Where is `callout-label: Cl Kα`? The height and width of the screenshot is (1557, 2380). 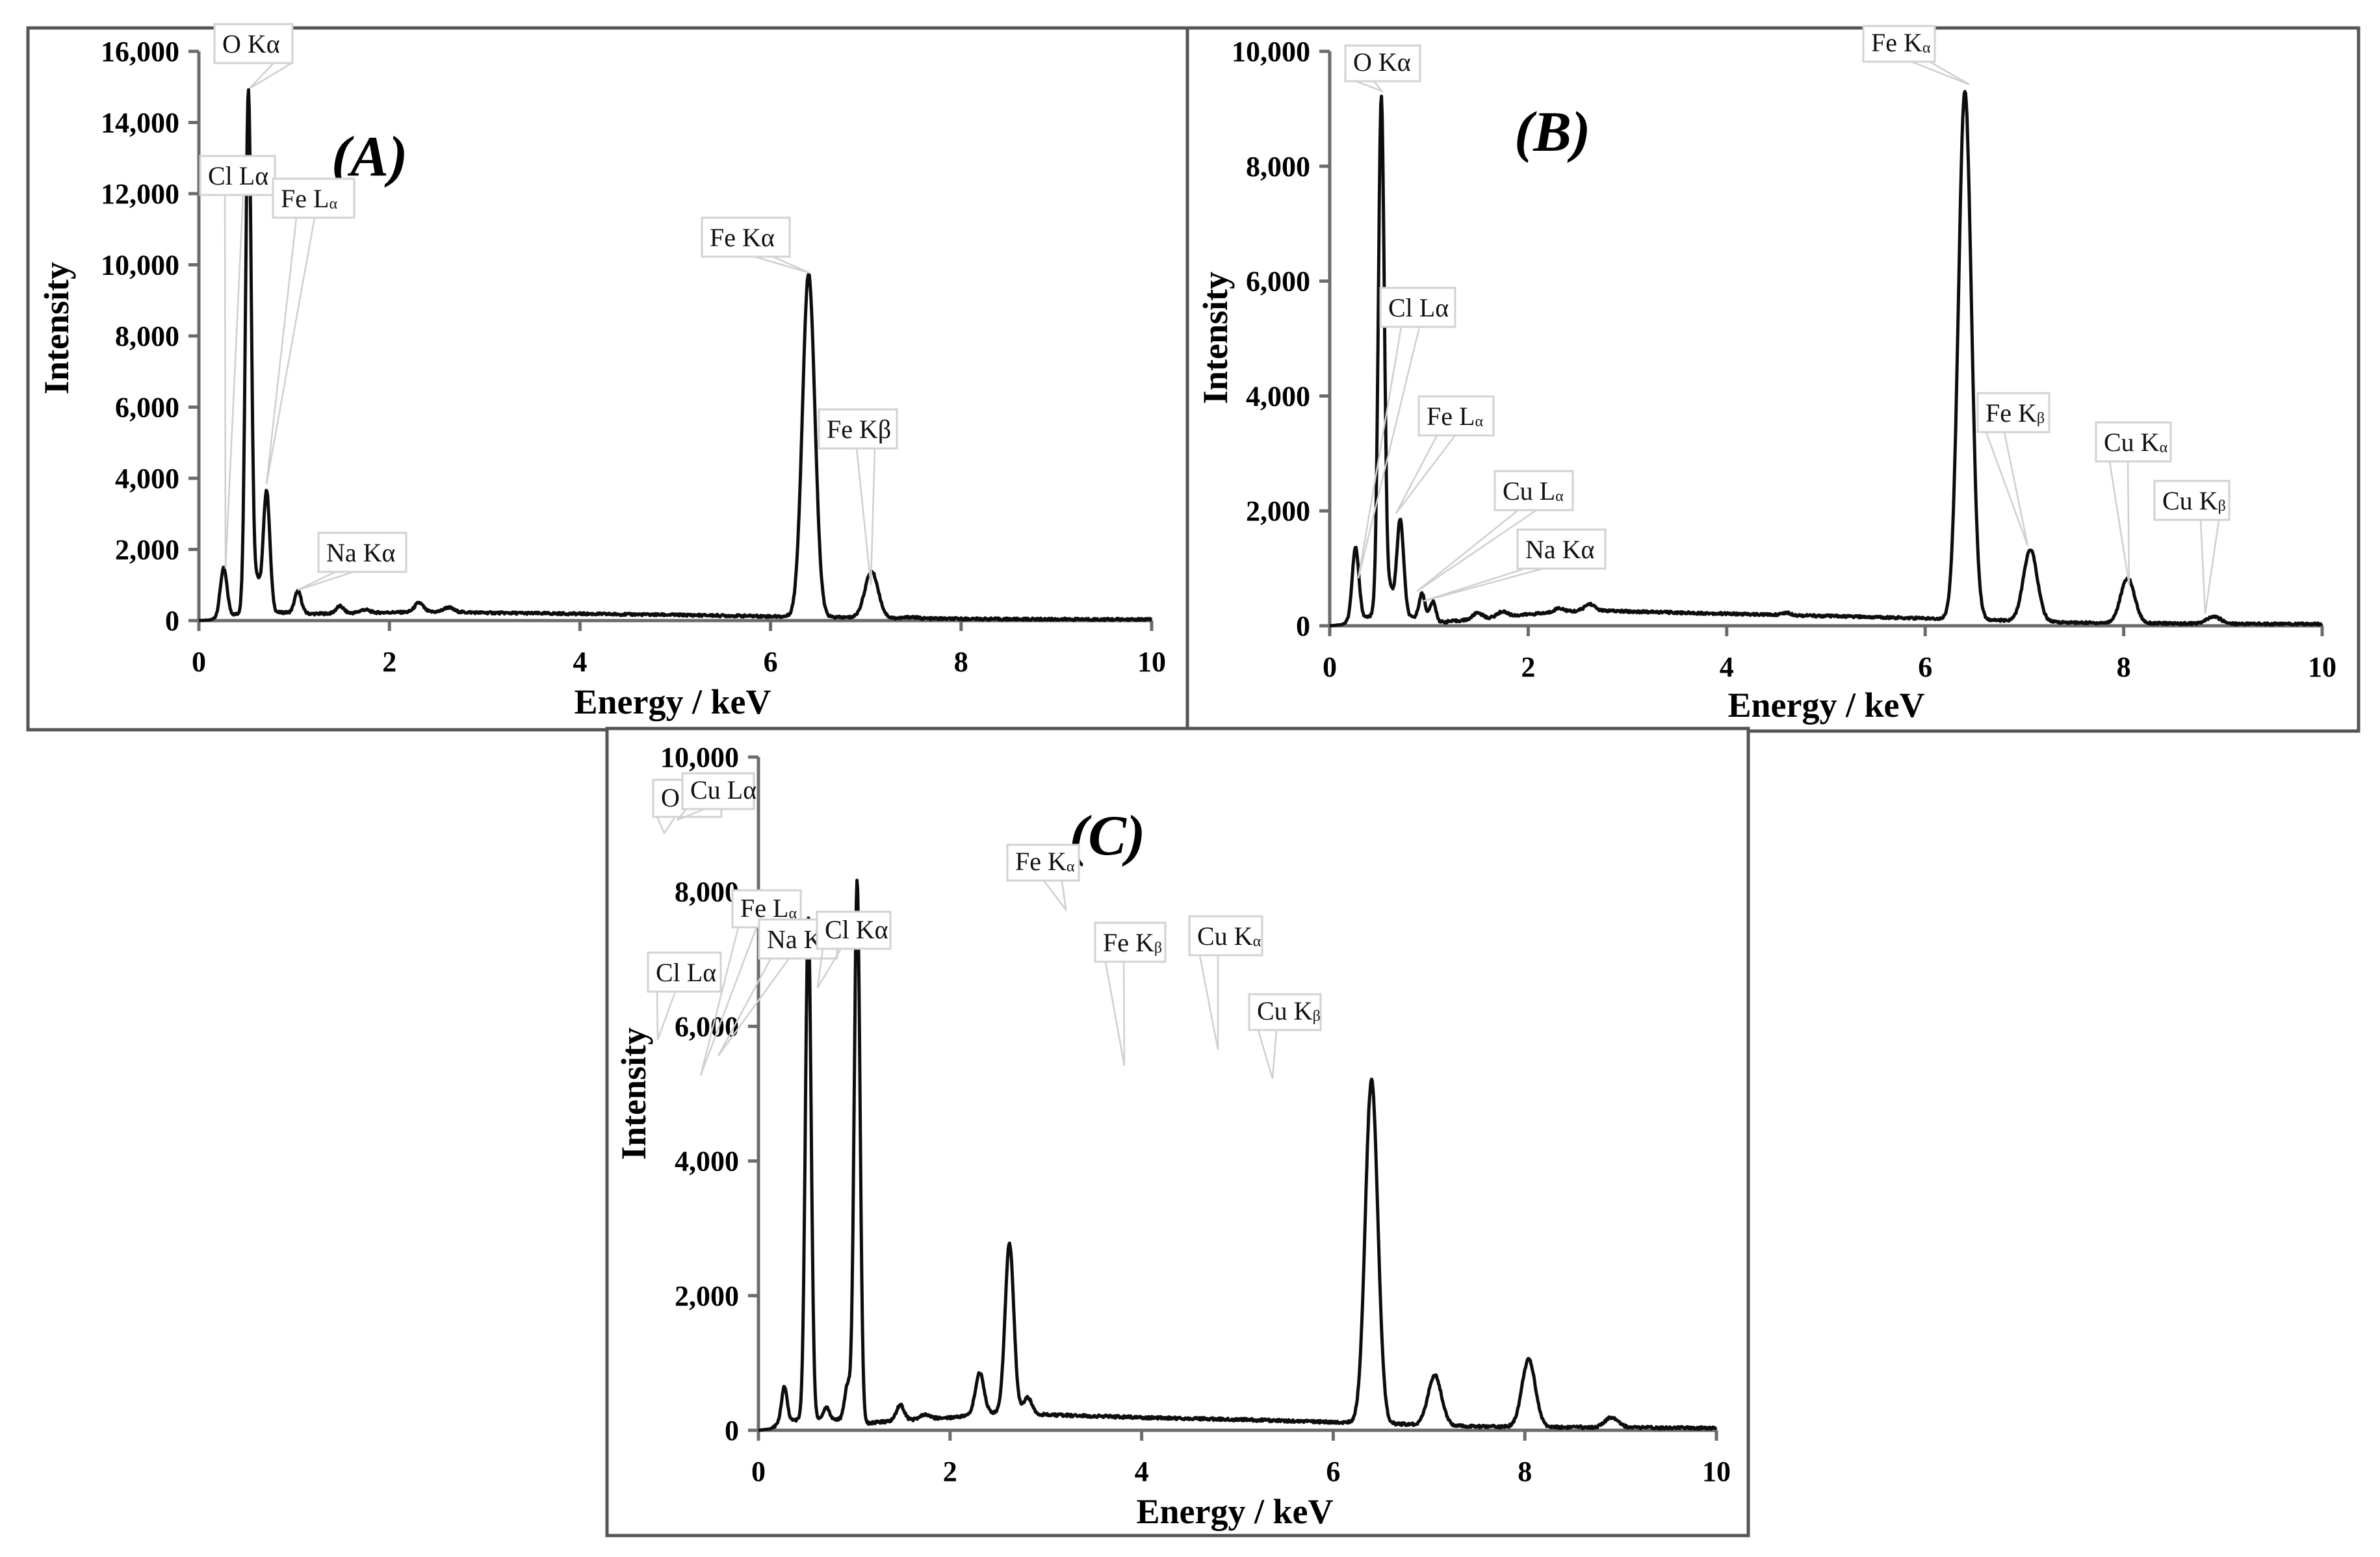
callout-label: Cl Kα is located at coordinates (857, 929).